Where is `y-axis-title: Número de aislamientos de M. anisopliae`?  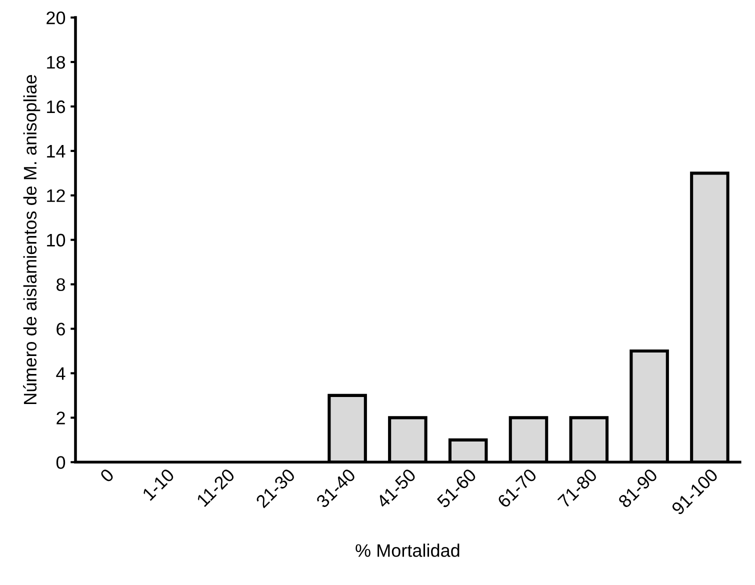 y-axis-title: Número de aislamientos de M. anisopliae is located at coordinates (31, 239).